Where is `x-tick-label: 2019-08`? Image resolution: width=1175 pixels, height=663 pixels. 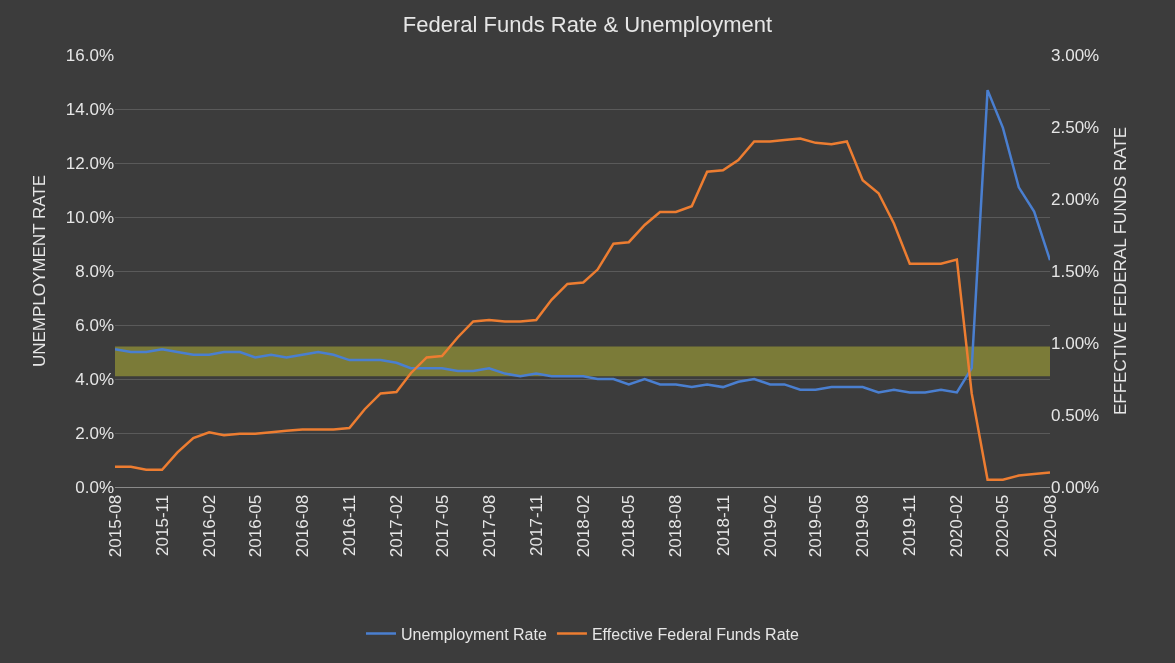
x-tick-label: 2019-08 is located at coordinates (863, 526).